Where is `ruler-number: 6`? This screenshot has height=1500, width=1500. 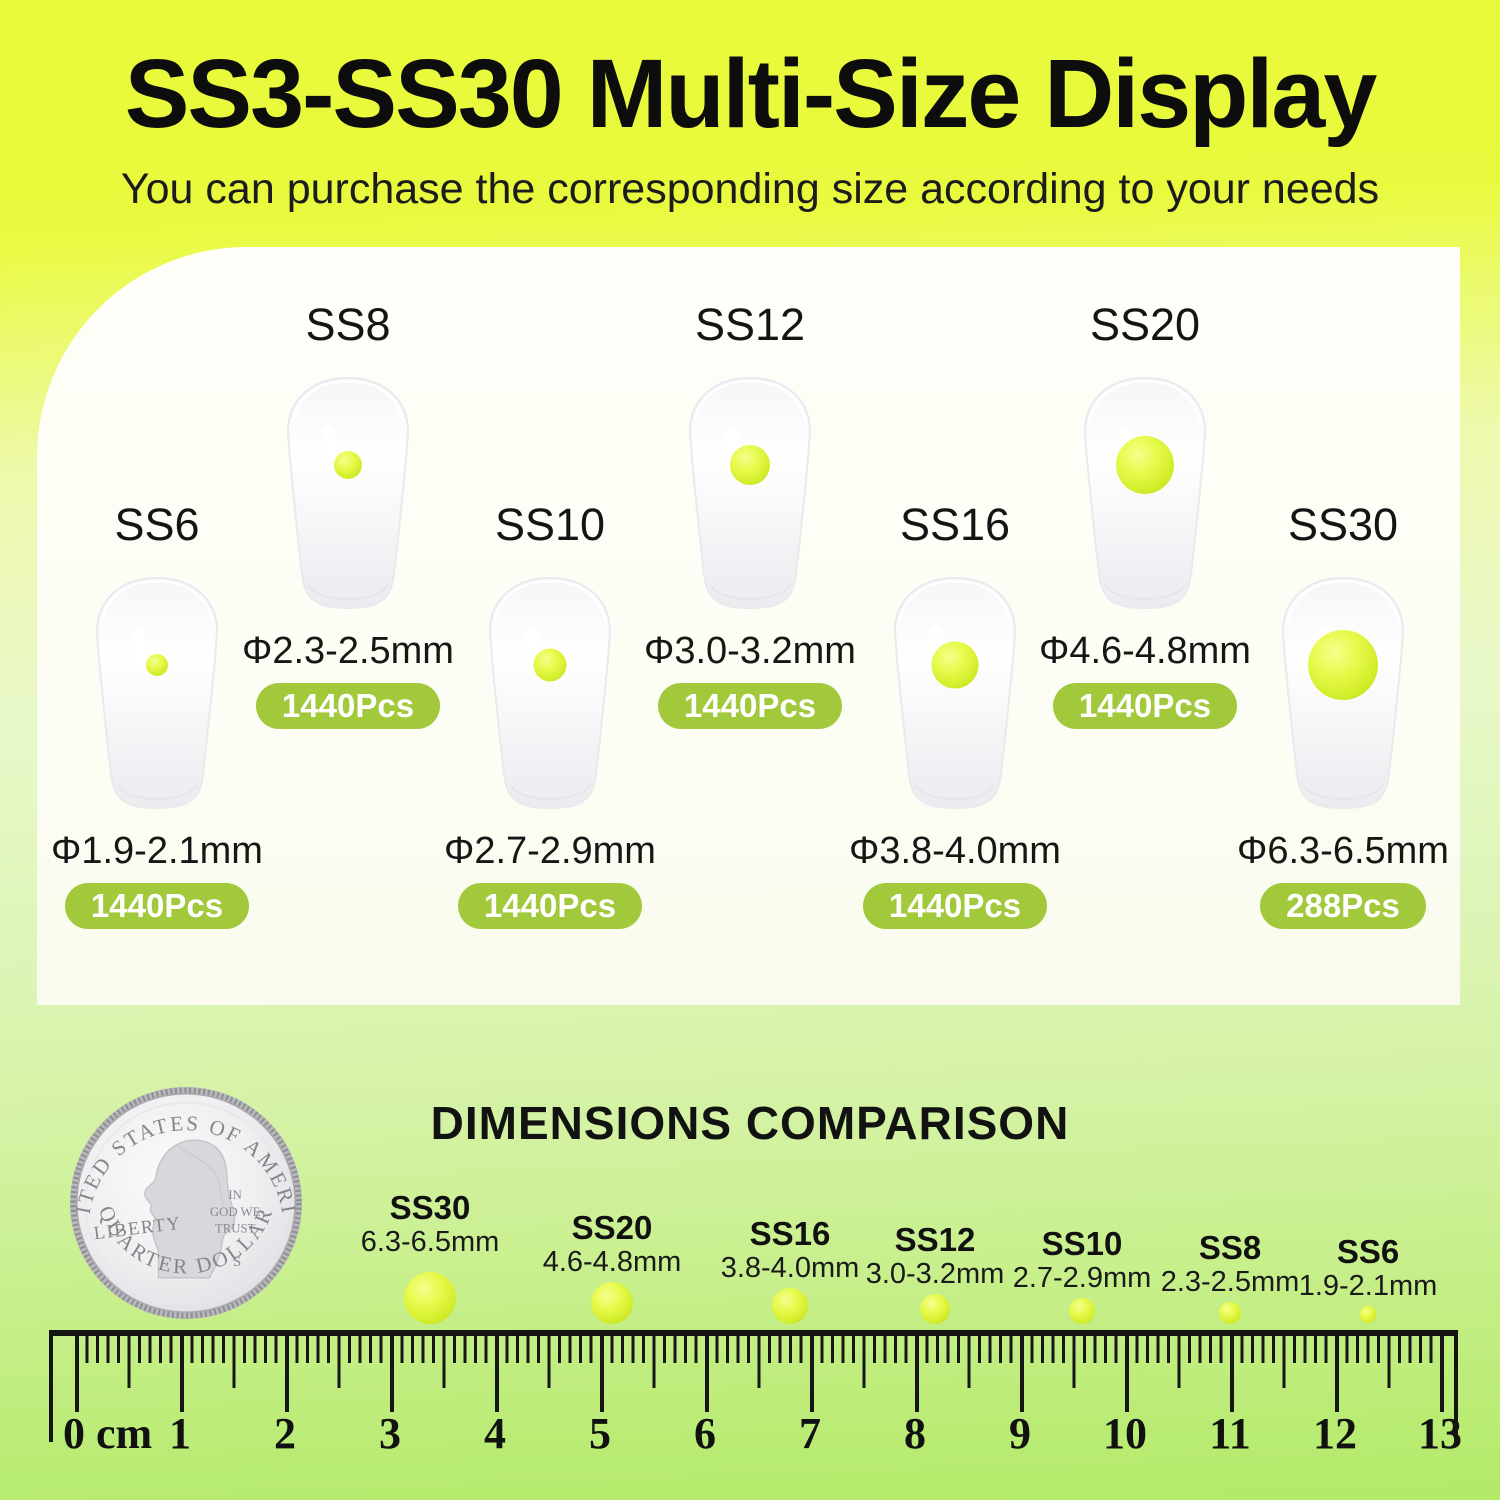 ruler-number: 6 is located at coordinates (705, 1433).